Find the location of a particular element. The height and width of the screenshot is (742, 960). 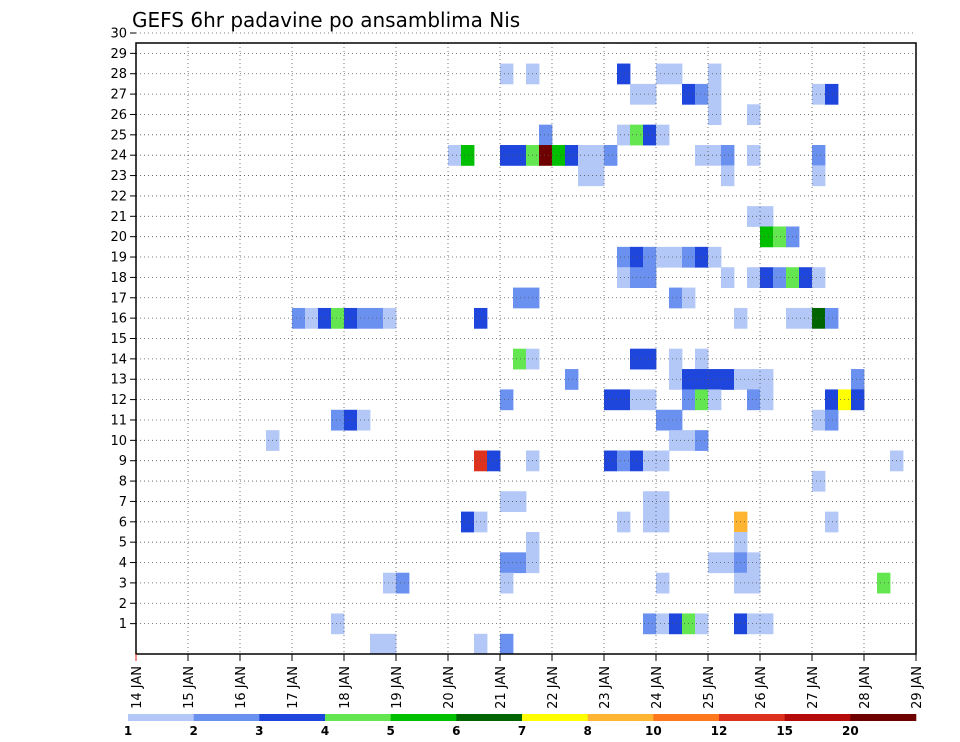

x-tick-label: 26 JAN is located at coordinates (761, 687).